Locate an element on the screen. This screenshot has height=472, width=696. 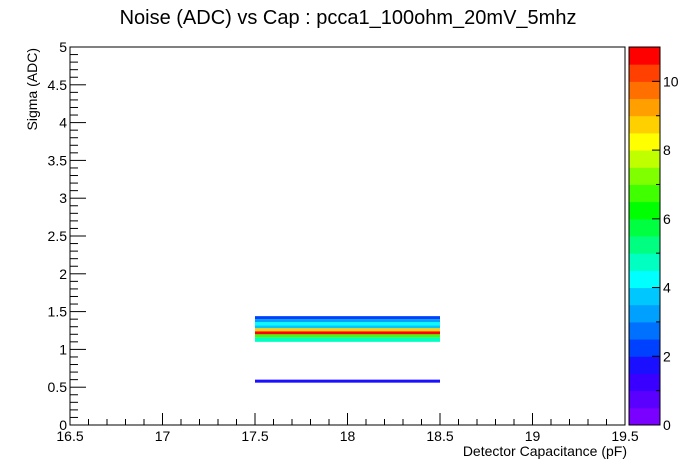
x-tick-label: 19 is located at coordinates (533, 436).